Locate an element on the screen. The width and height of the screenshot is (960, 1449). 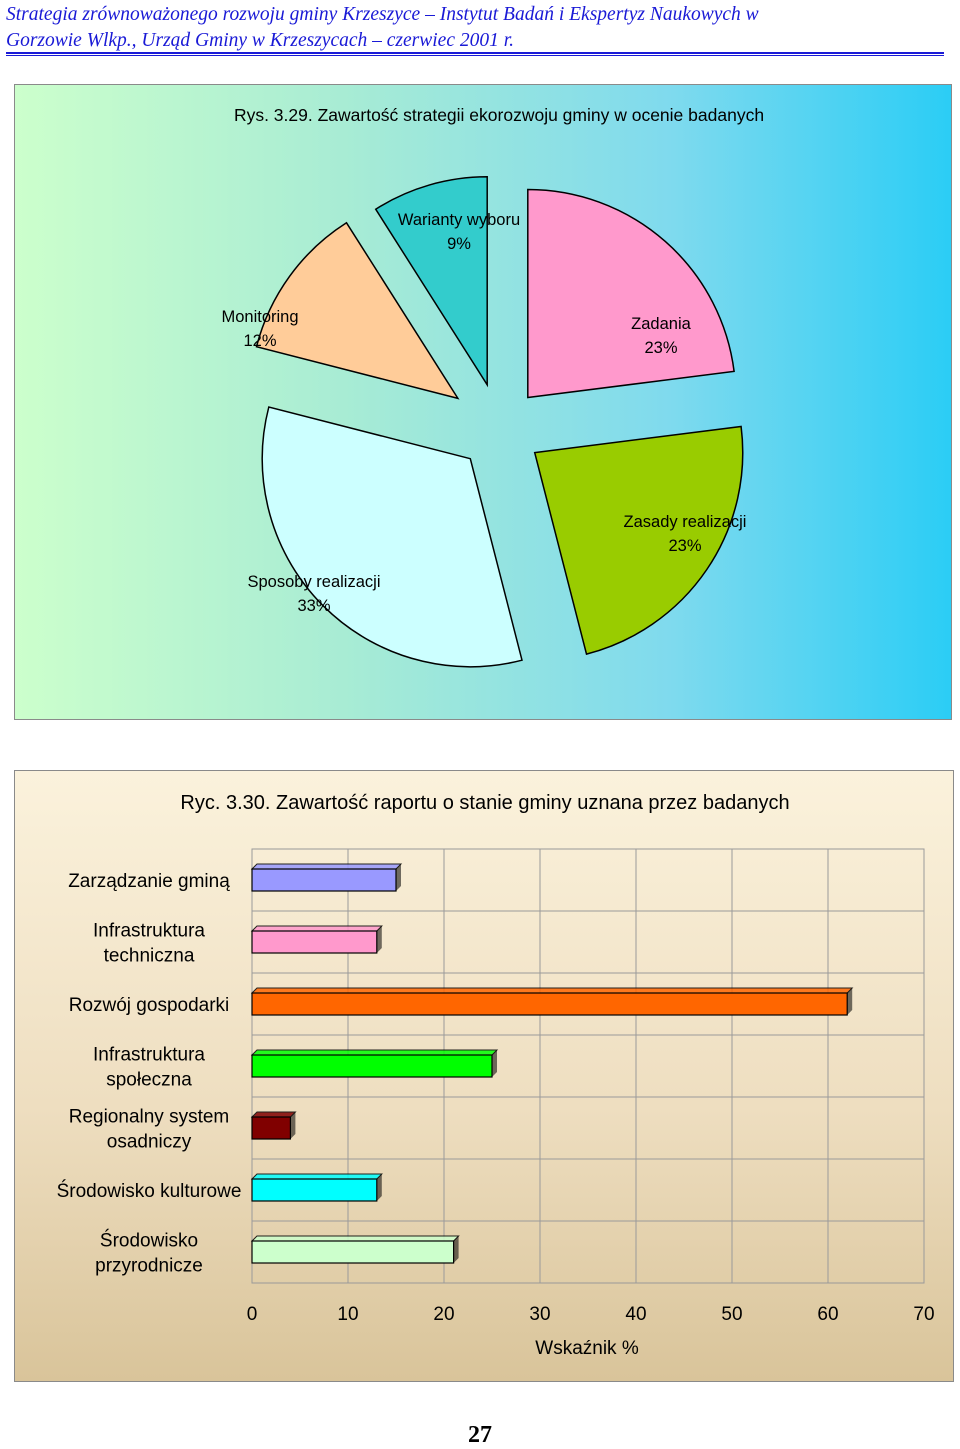
pie-label-warianty-wyboru: Warianty wyboru is located at coordinates (459, 220).